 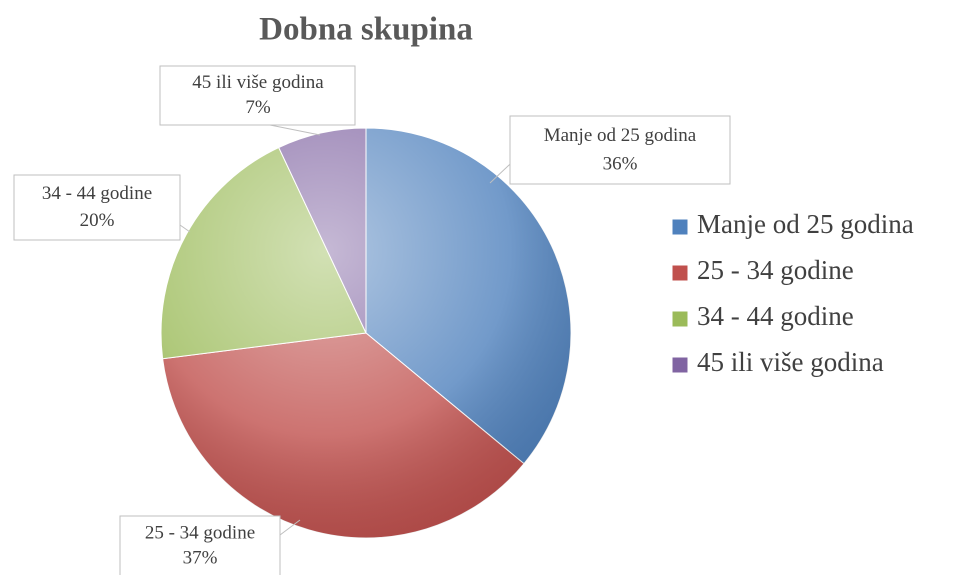 What do you see at coordinates (258, 107) in the screenshot?
I see `data-label-value: 7%` at bounding box center [258, 107].